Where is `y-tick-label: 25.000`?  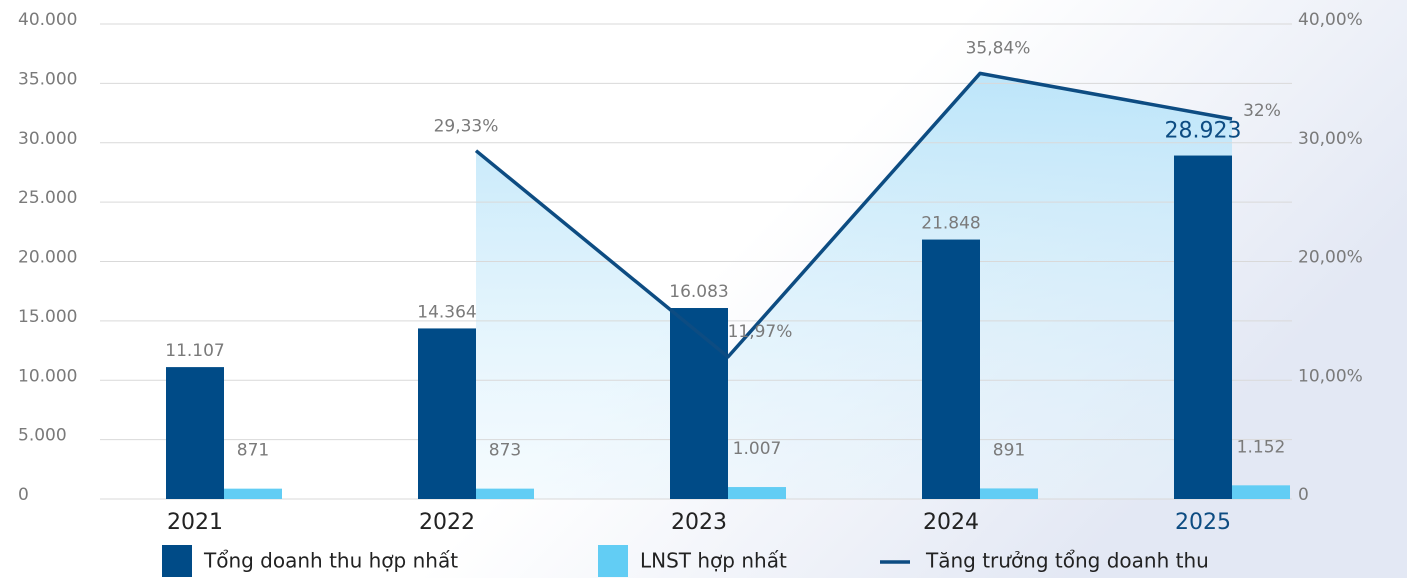
y-tick-label: 25.000 is located at coordinates (47, 198).